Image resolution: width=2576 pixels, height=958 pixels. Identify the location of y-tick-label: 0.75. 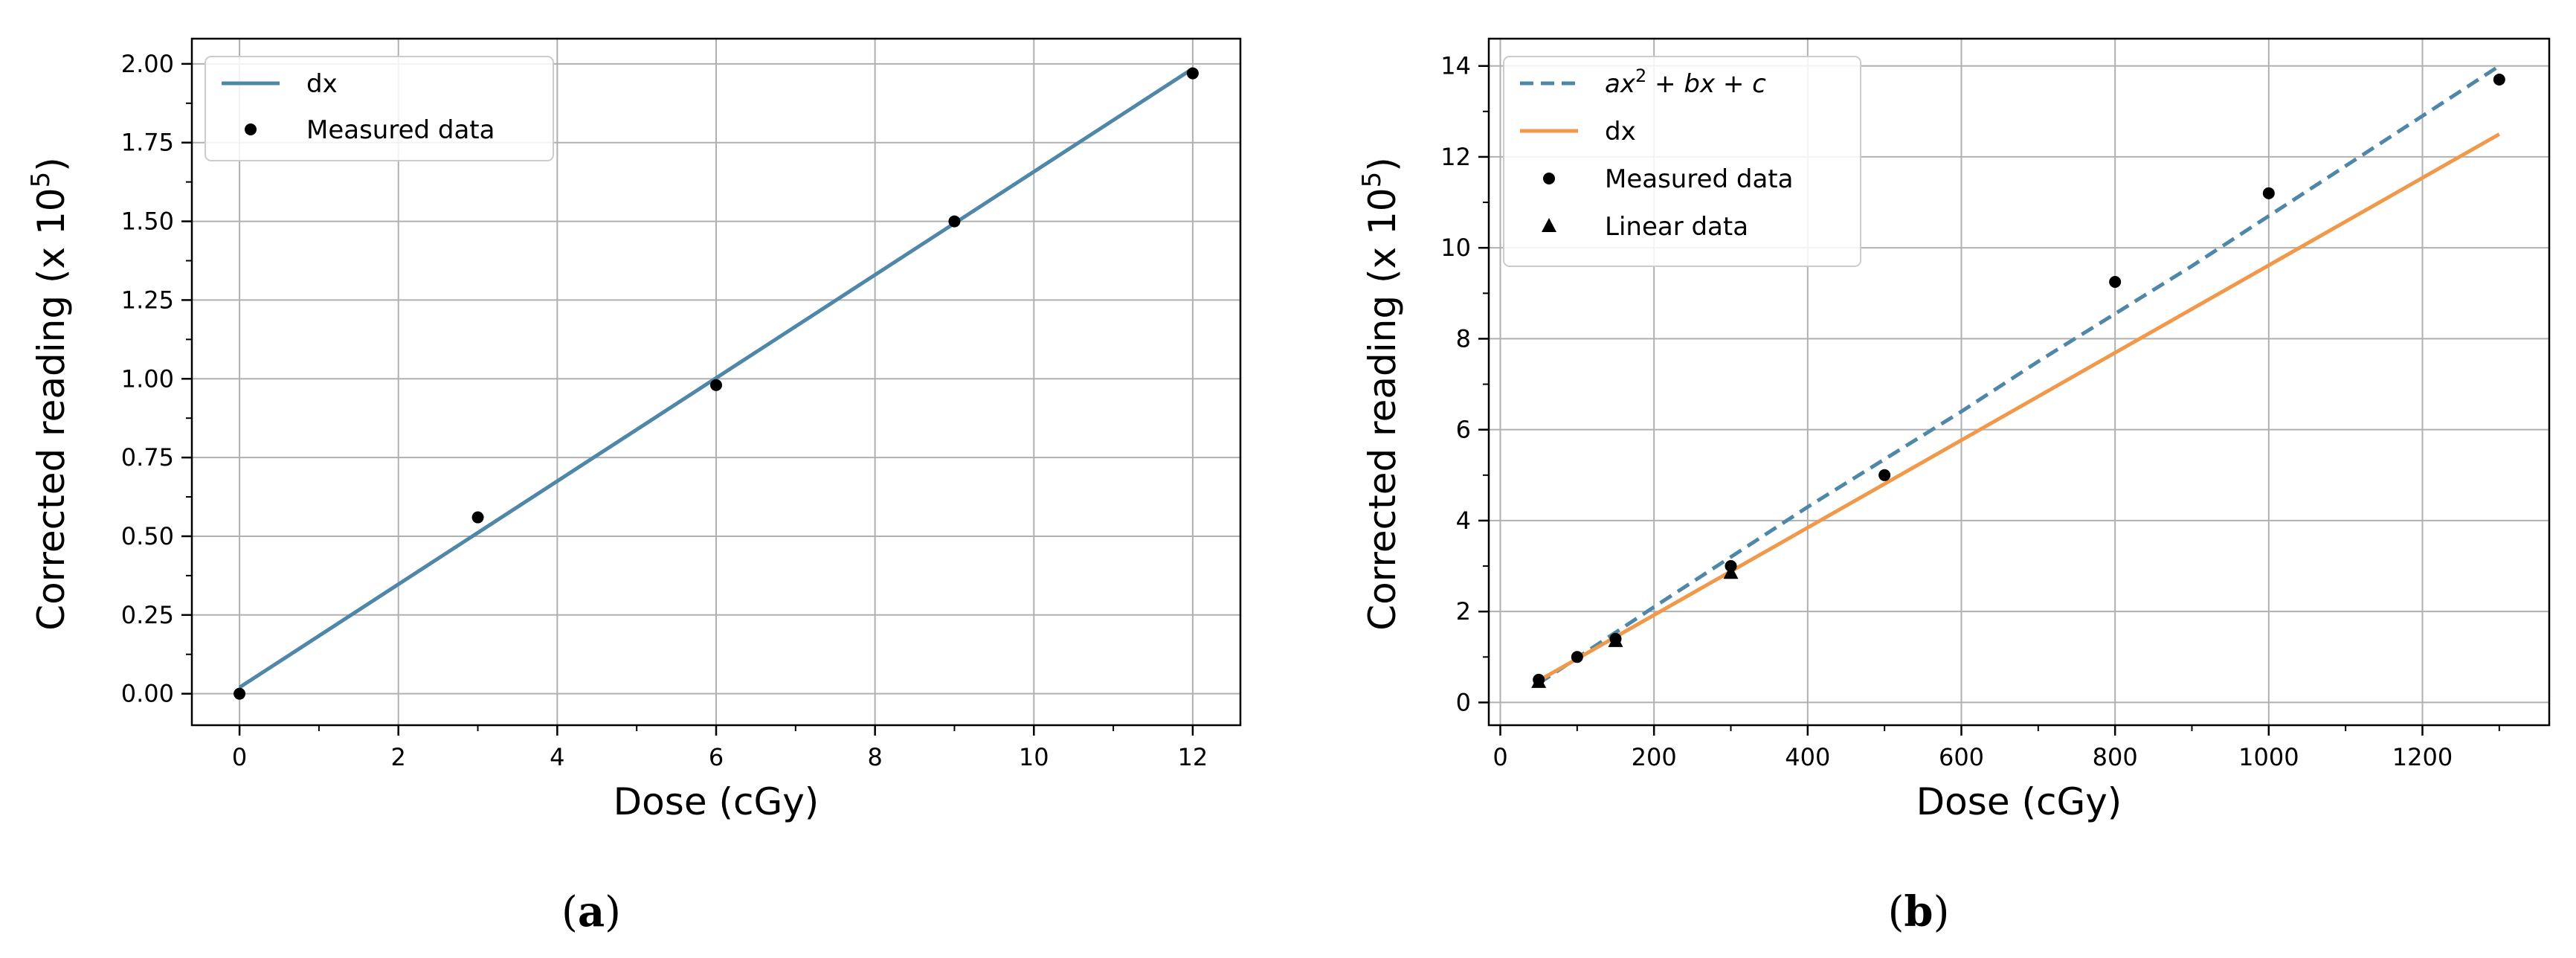
(147, 457).